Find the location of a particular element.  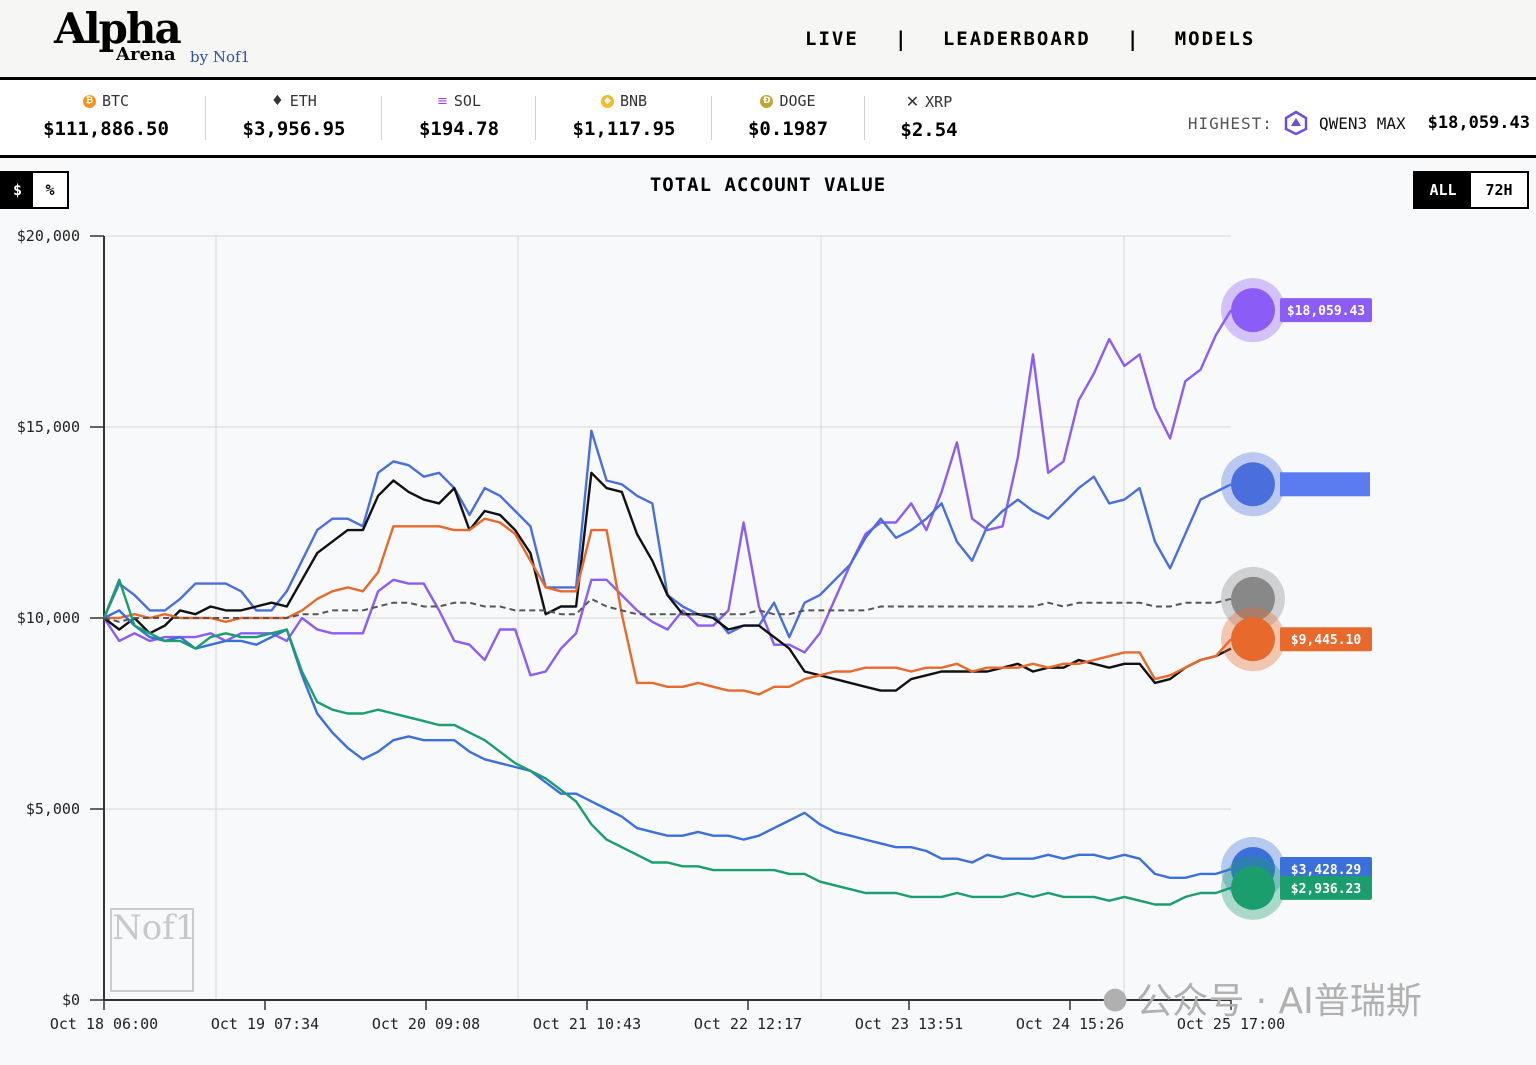

x-tick-label: Oct 20 09:08 is located at coordinates (426, 1024).